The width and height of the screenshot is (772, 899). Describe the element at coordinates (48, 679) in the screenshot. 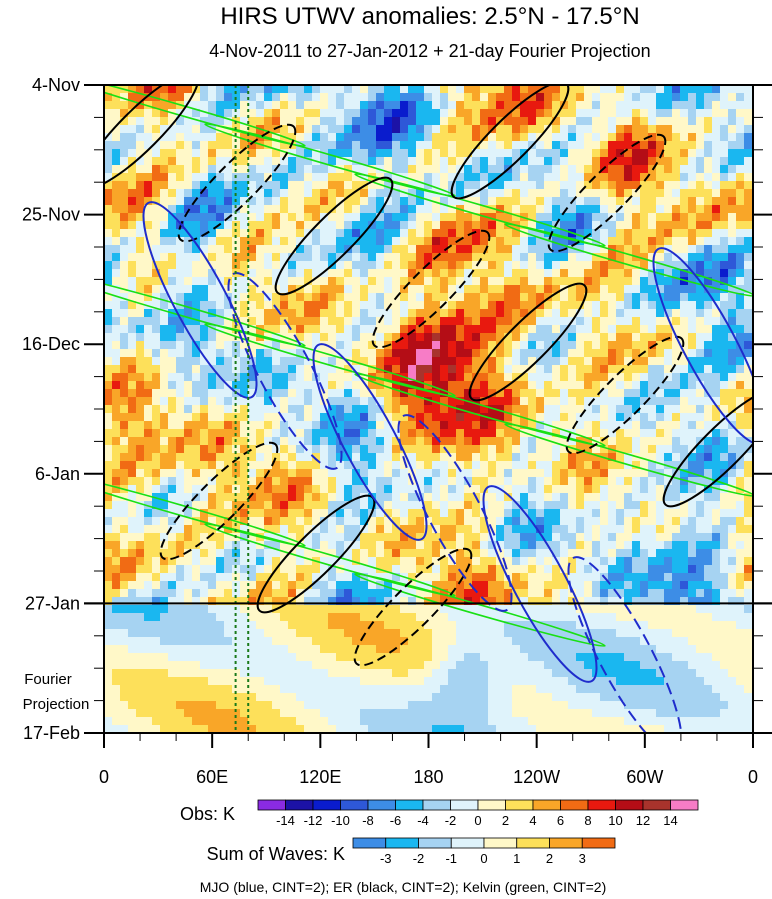

I see `projection-label-line1: Fourier` at that location.